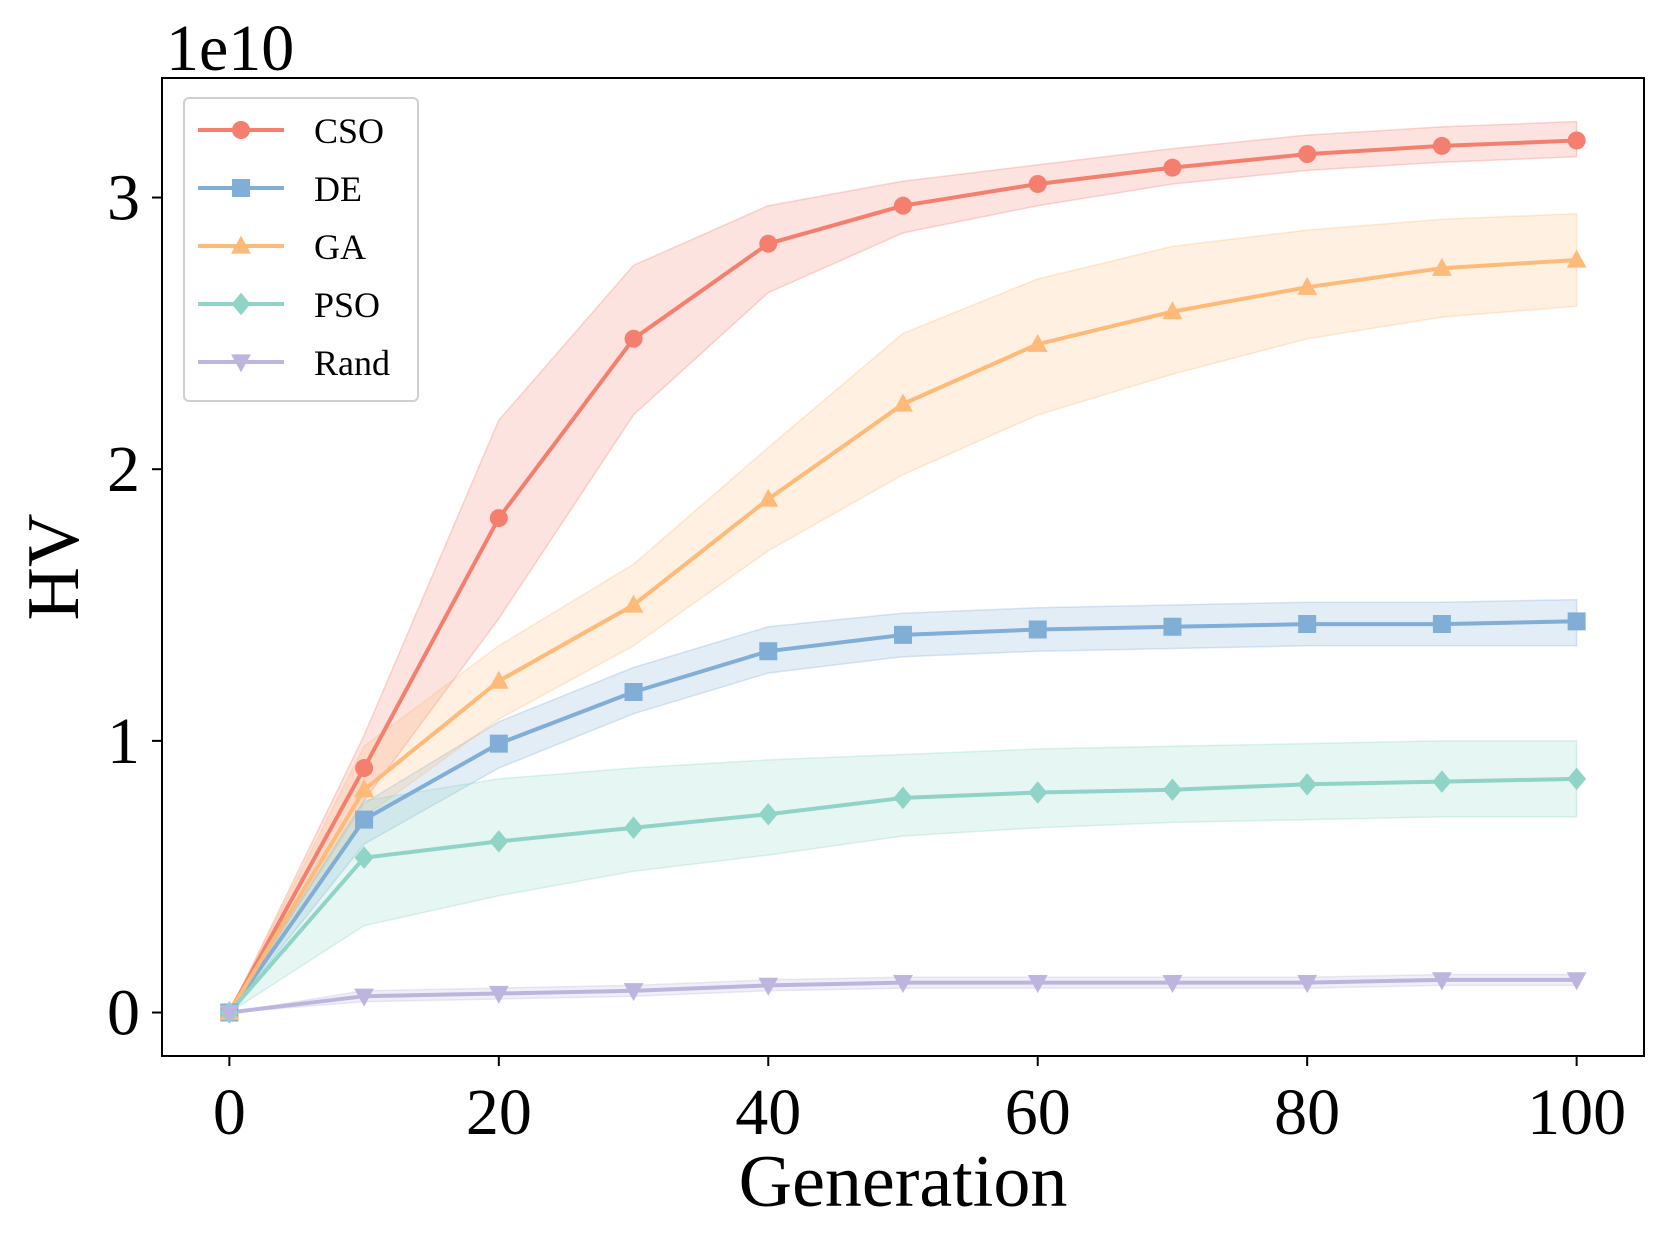 This screenshot has height=1241, width=1660. I want to click on legend: CSO DE GA PSO Rand, so click(301, 249).